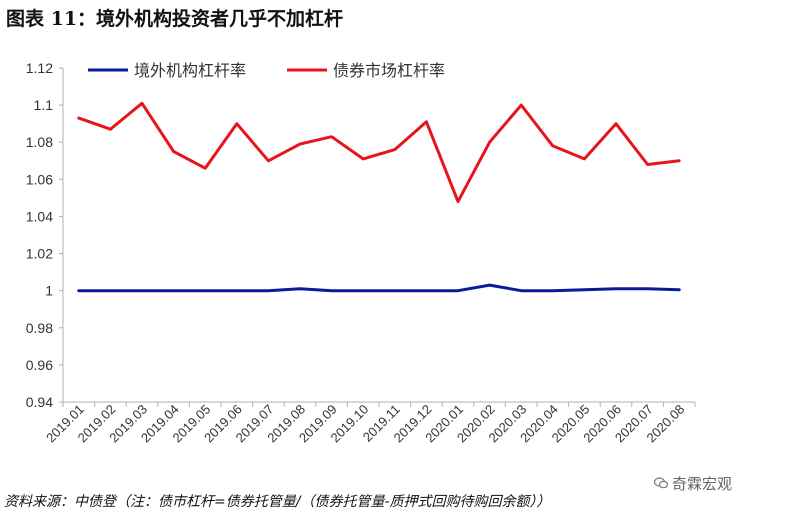  Describe the element at coordinates (39, 328) in the screenshot. I see `y-tick-label: 0.98` at that location.